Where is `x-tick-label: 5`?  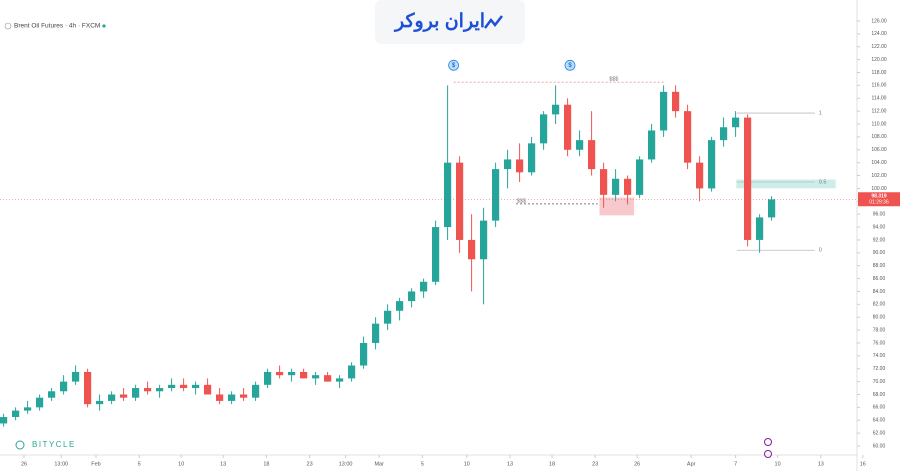
x-tick-label: 5 is located at coordinates (139, 464).